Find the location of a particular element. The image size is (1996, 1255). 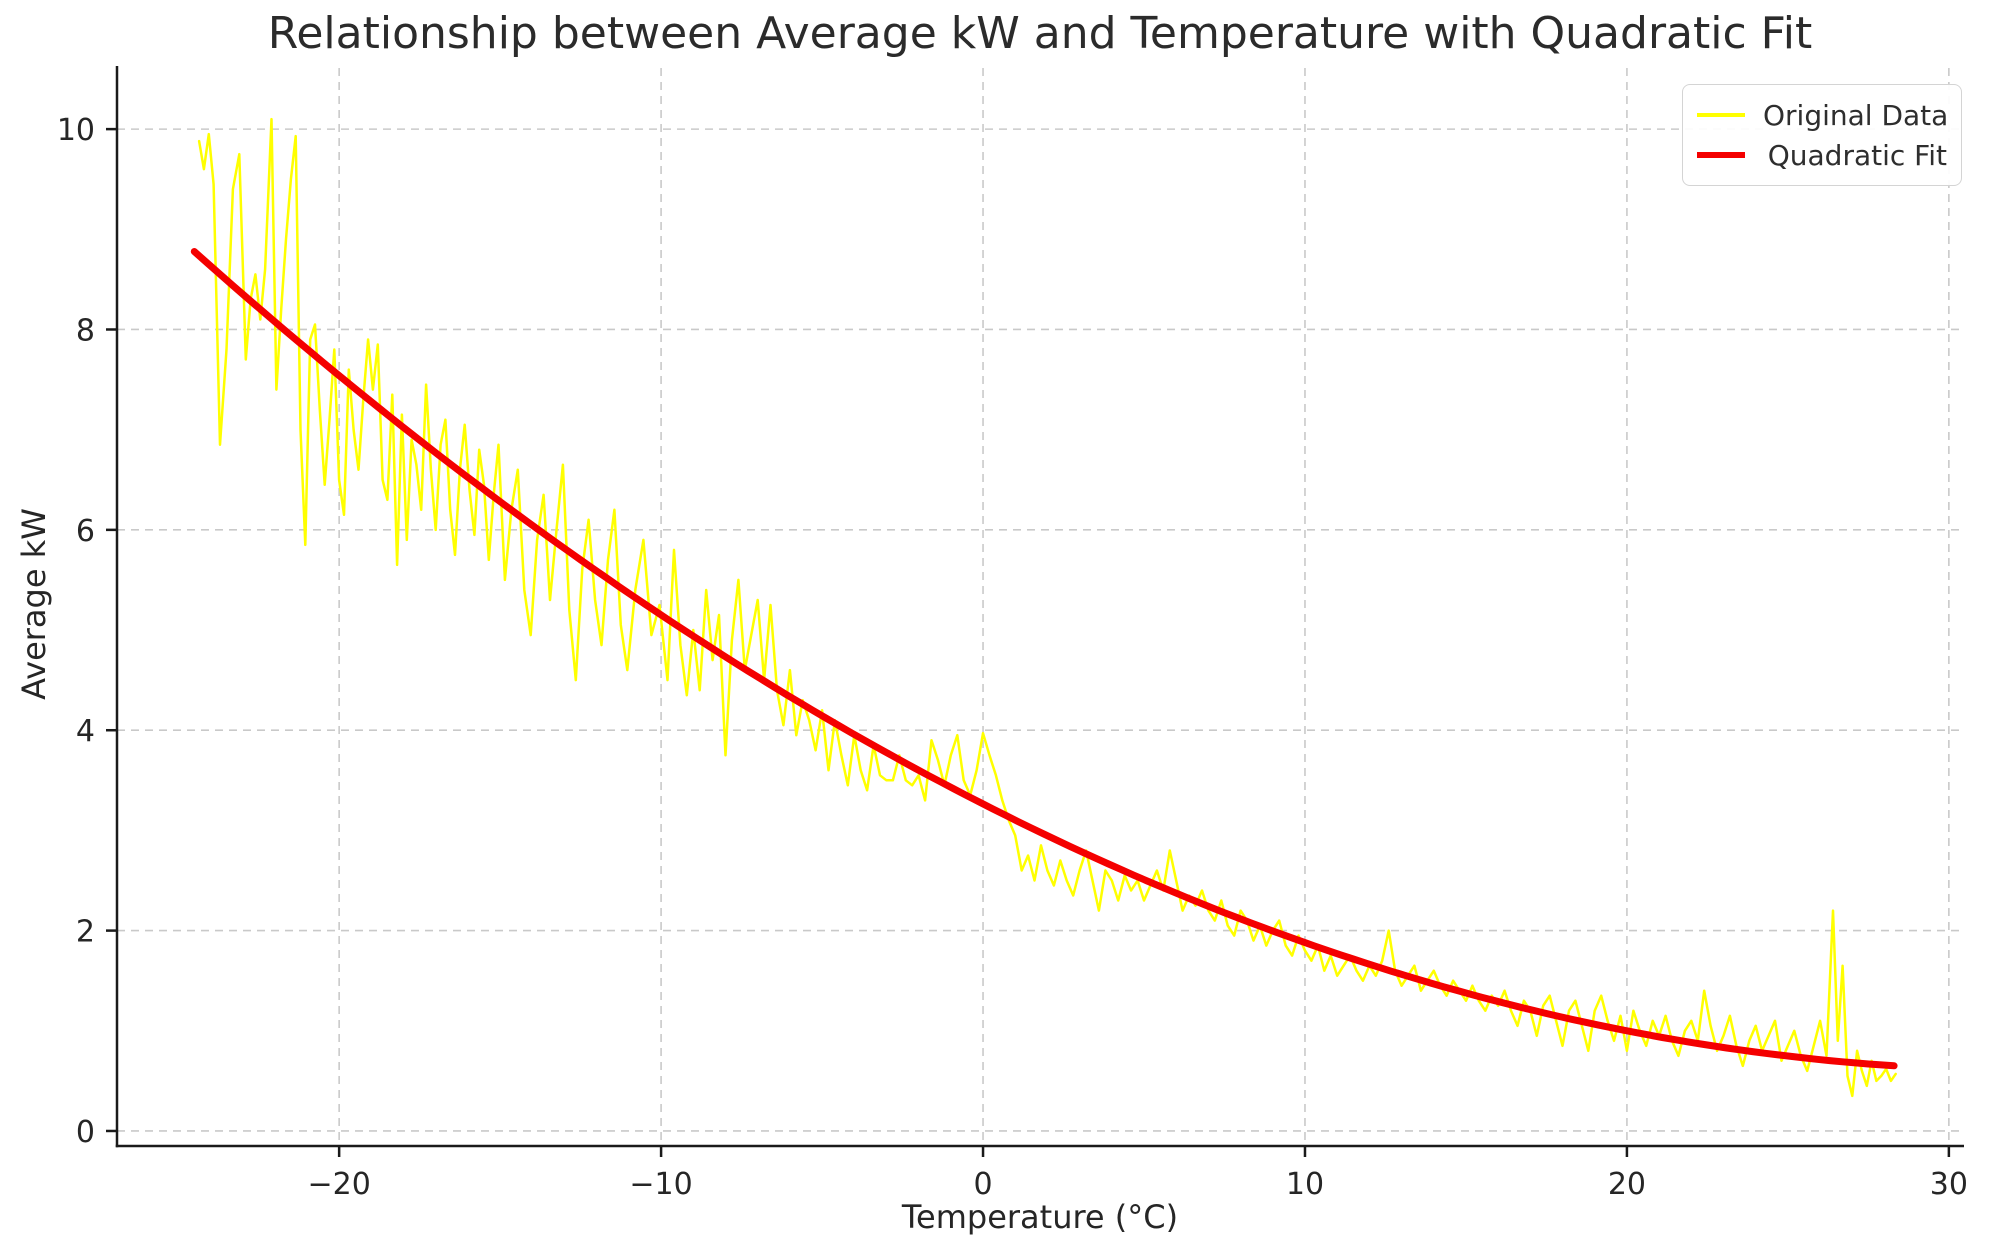

y-tick-label: 6 is located at coordinates (85, 531).